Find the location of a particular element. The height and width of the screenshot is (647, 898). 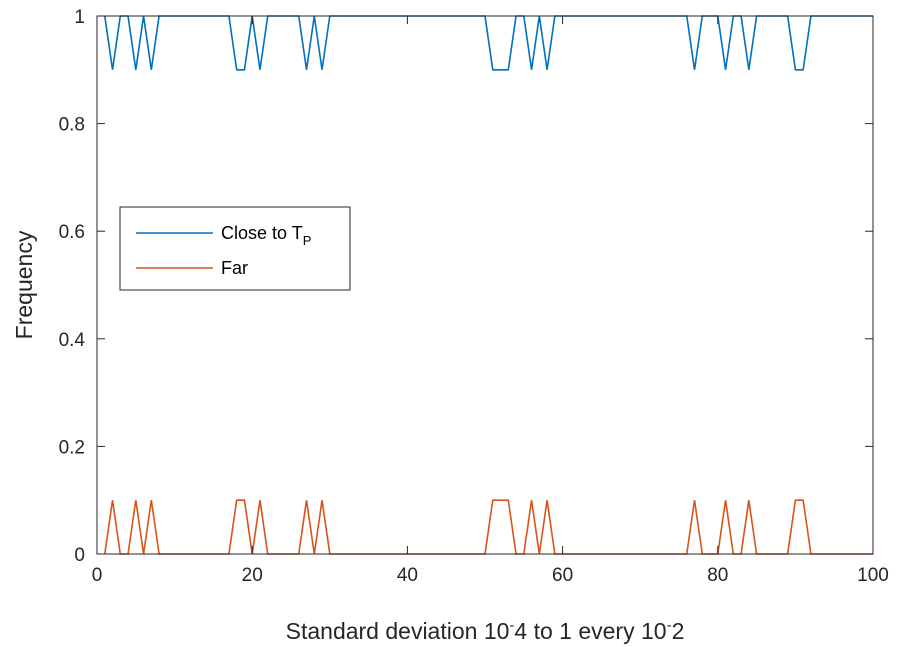

y-tick-label: 0.4 is located at coordinates (72, 340).